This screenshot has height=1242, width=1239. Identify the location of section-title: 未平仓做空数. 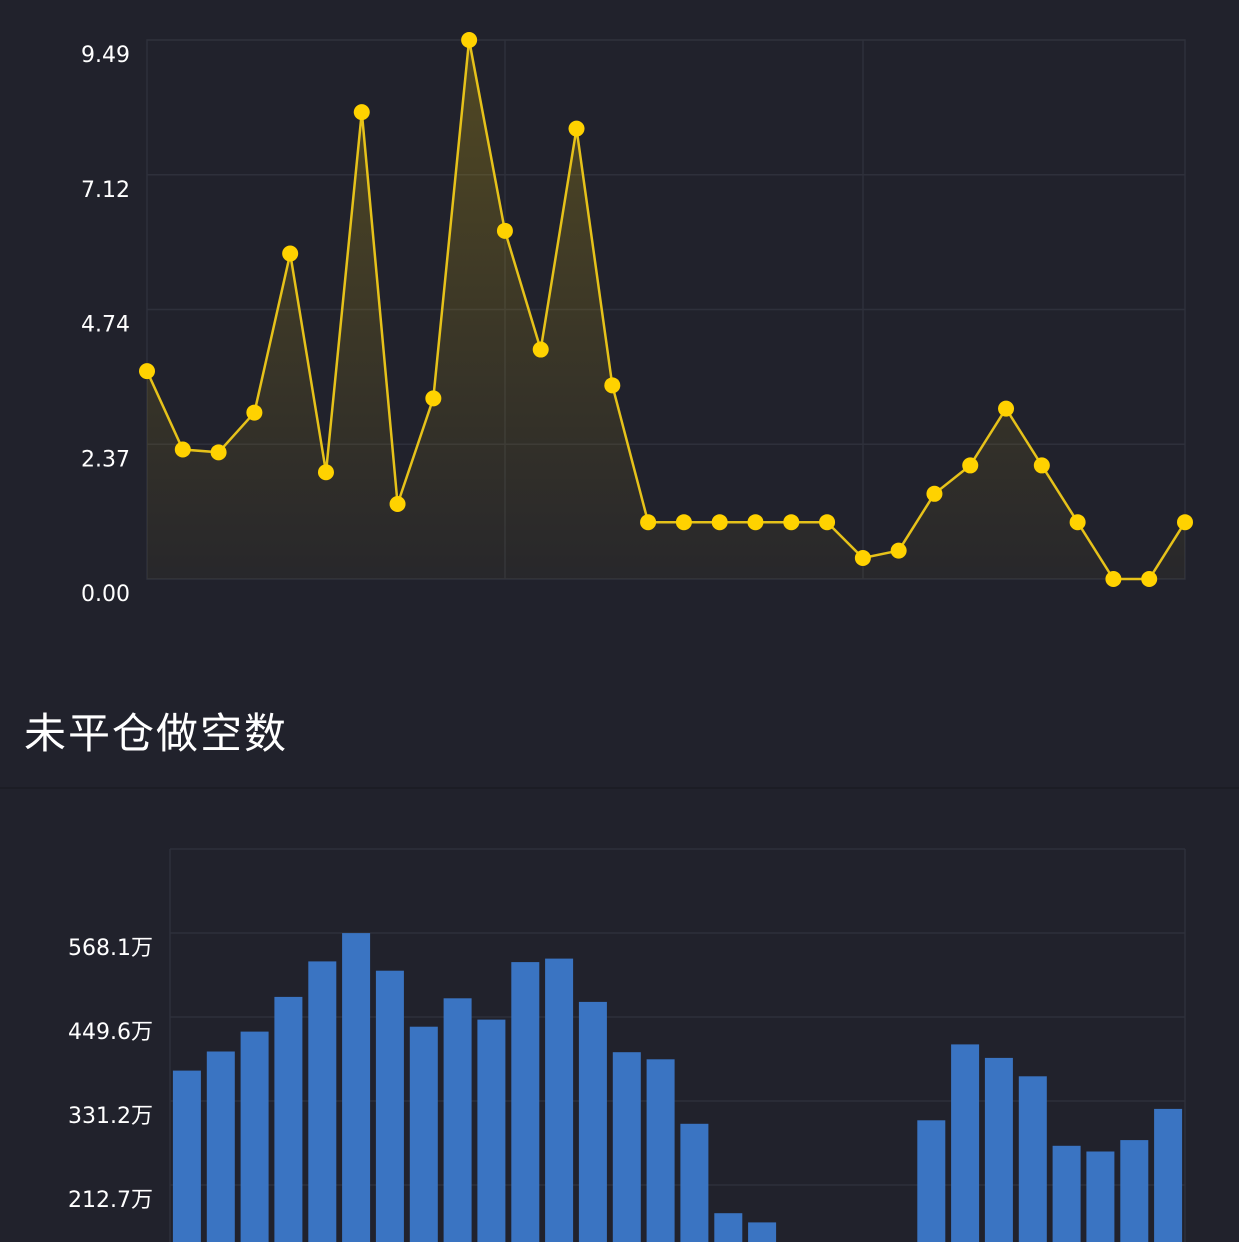
(156, 733).